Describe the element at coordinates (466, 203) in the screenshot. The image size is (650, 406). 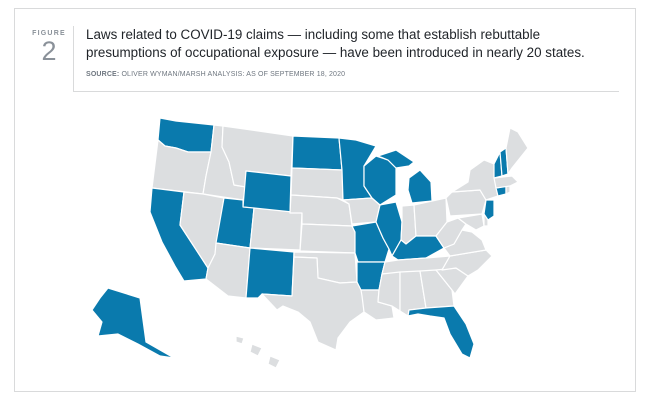
I see `state-PA` at that location.